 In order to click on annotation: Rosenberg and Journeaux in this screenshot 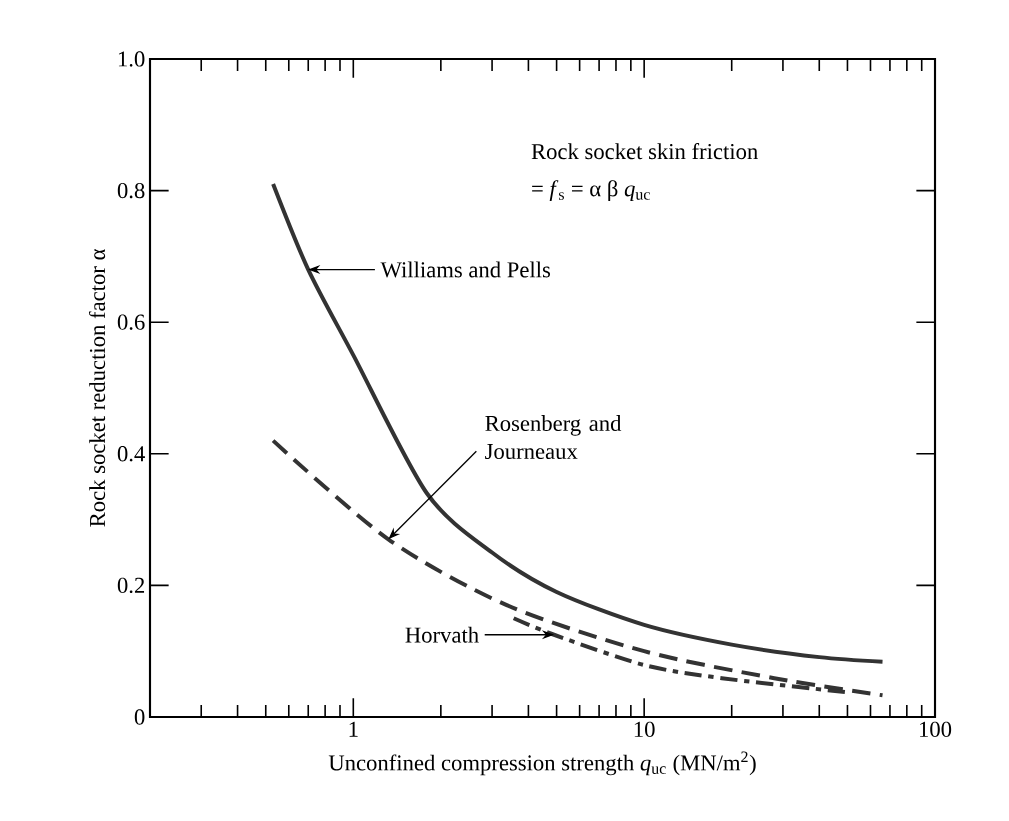, I will do `click(553, 437)`.